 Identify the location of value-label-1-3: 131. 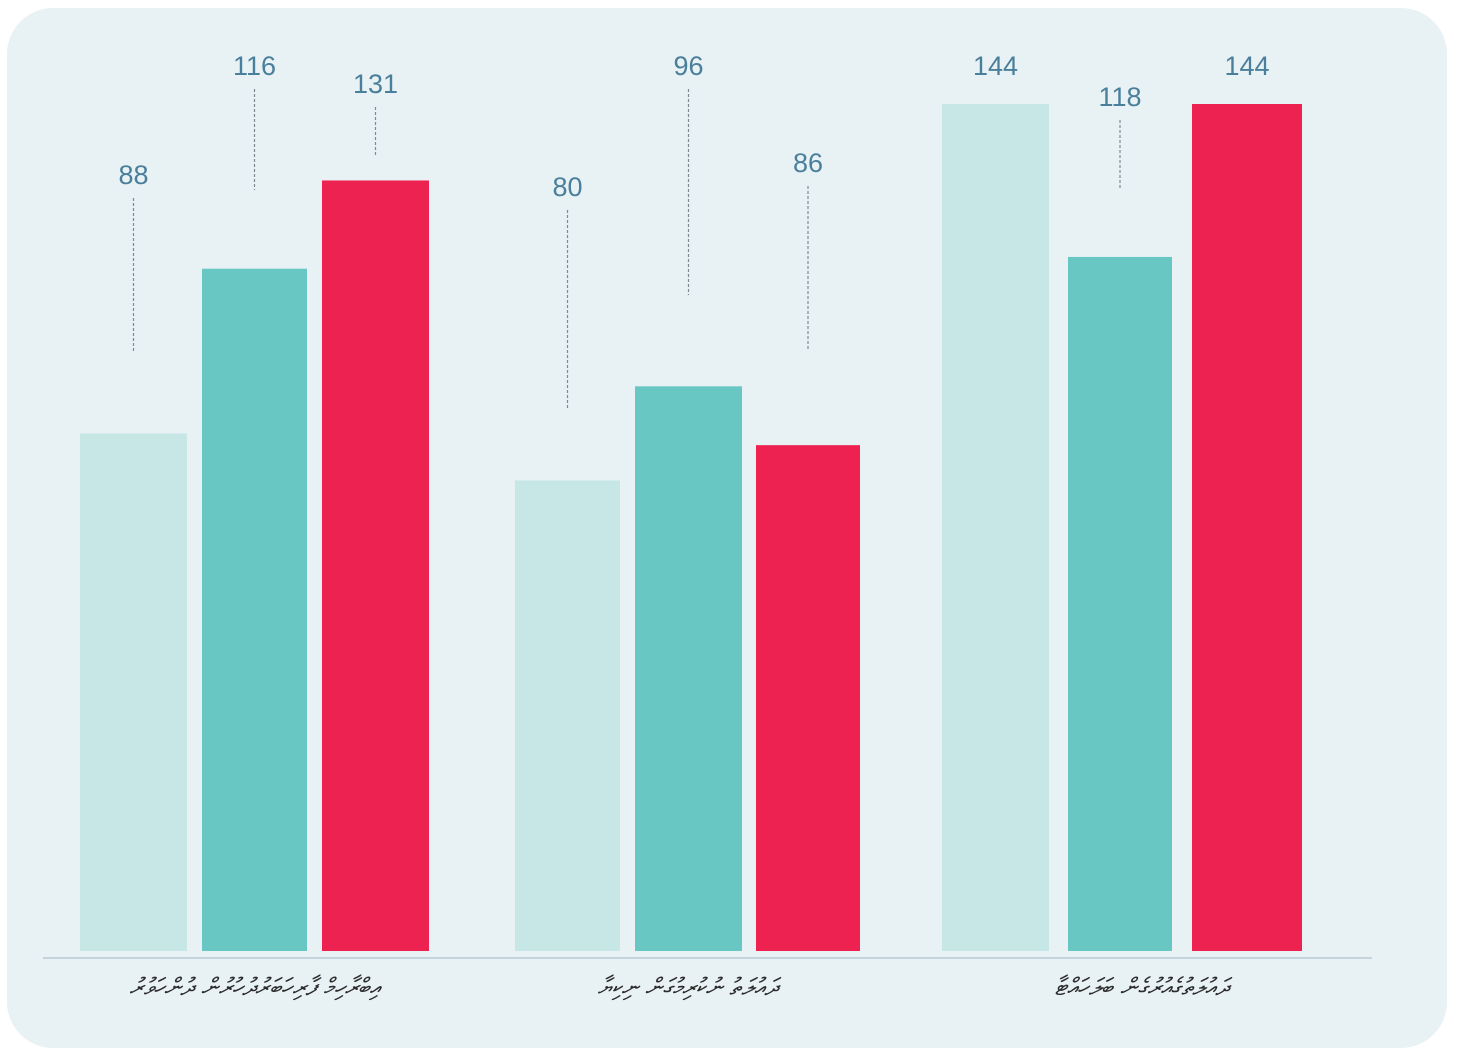
(375, 84).